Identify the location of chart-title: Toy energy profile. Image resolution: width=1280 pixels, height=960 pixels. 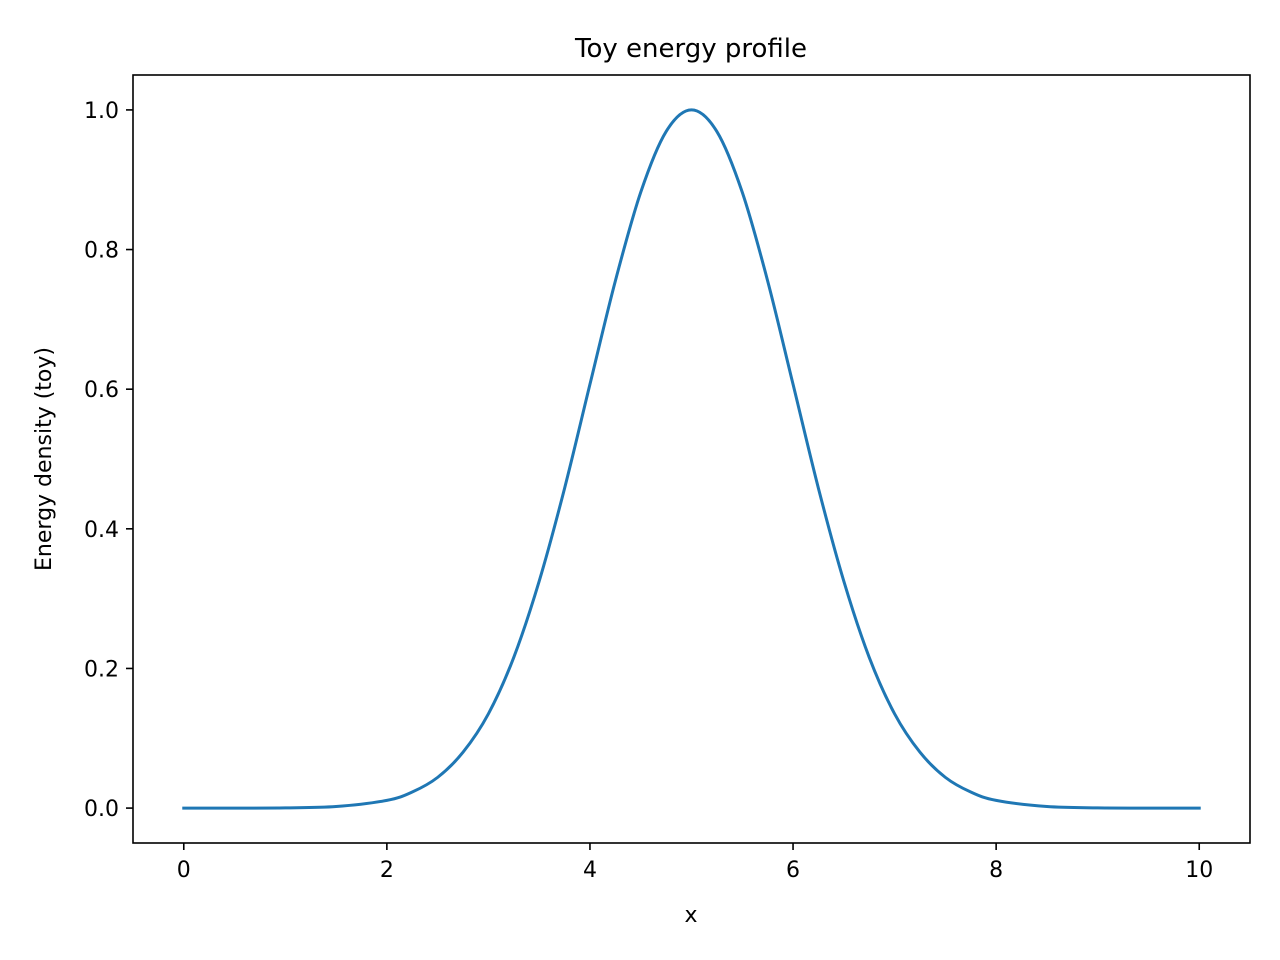
(690, 49).